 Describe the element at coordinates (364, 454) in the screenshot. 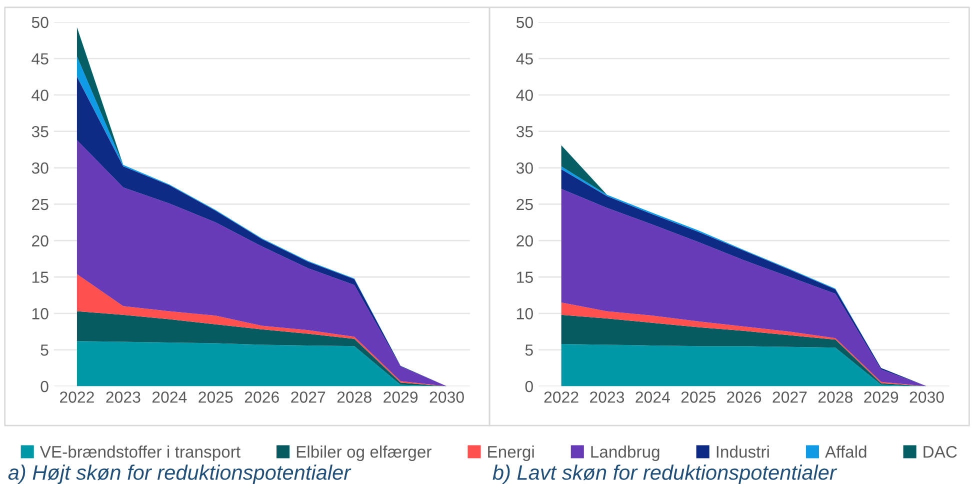

I see `legend-label: Elbiler og elfærger` at that location.